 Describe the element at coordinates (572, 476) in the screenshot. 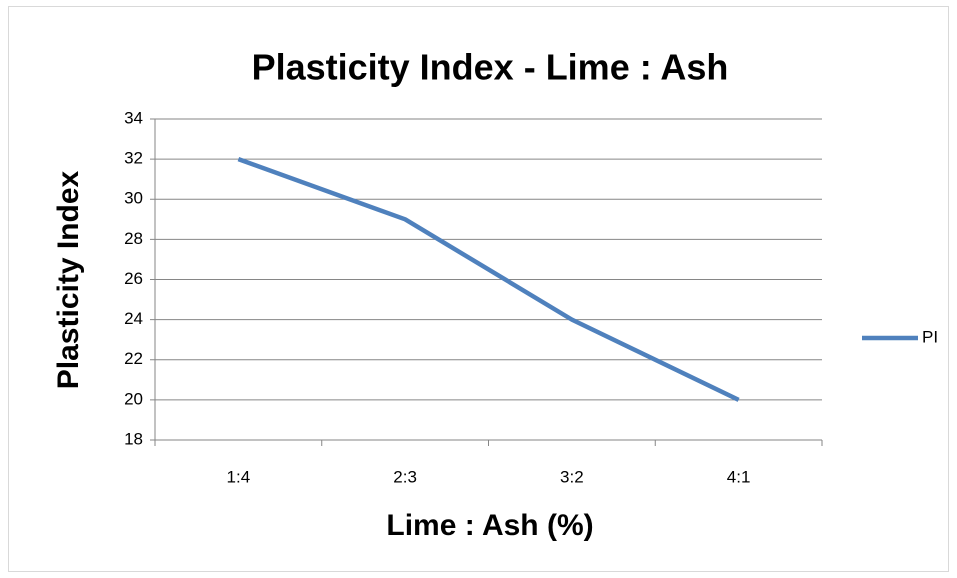

I see `x-tick-label: 3:2` at that location.